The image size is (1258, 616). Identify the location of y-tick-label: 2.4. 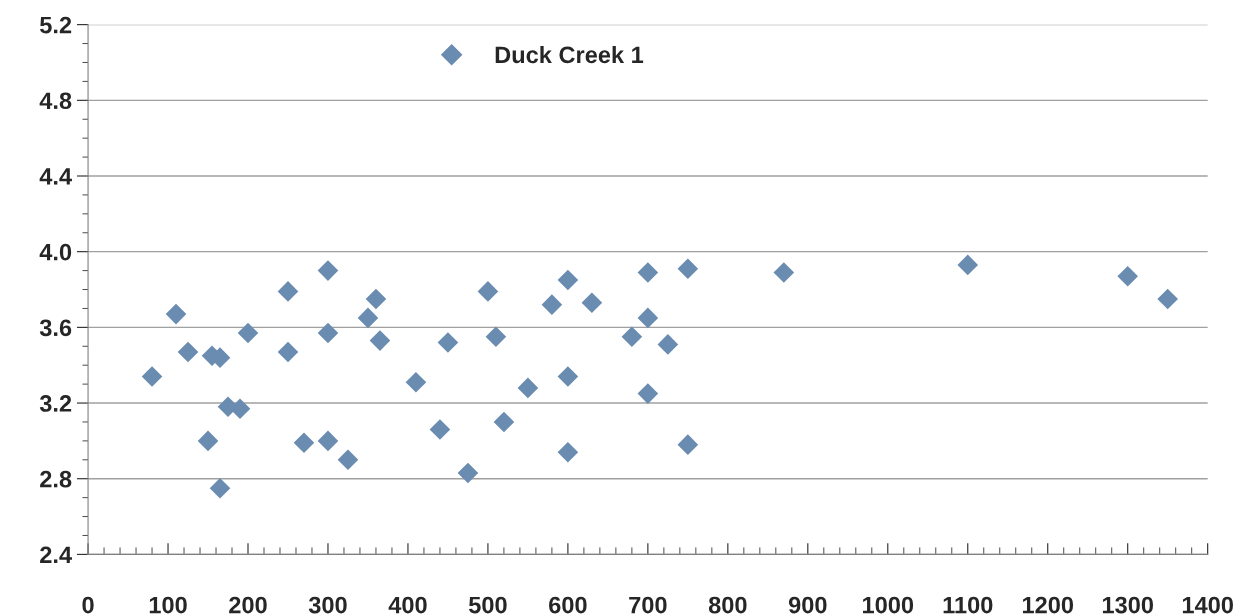
(56, 554).